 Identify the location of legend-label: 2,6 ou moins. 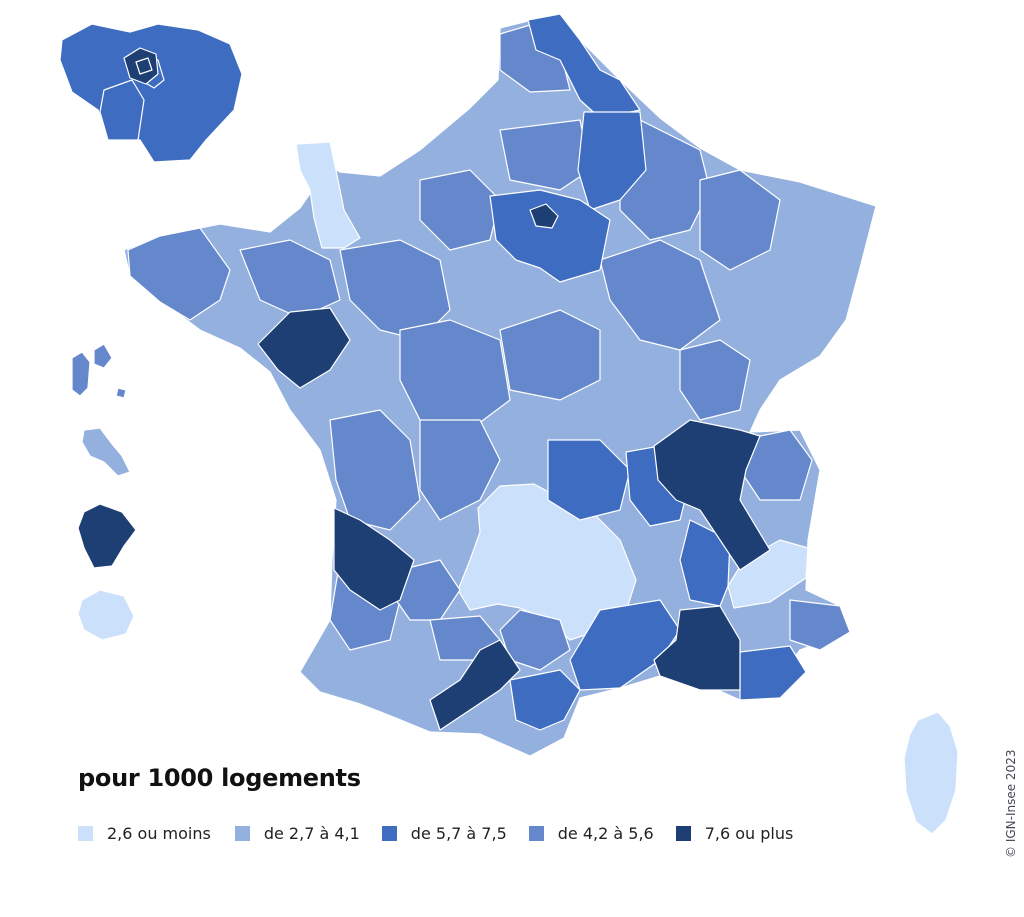
(159, 833).